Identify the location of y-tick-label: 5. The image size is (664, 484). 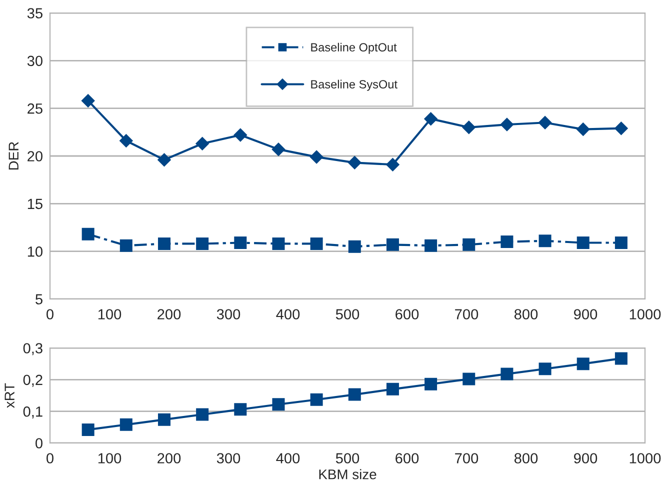
(39, 299).